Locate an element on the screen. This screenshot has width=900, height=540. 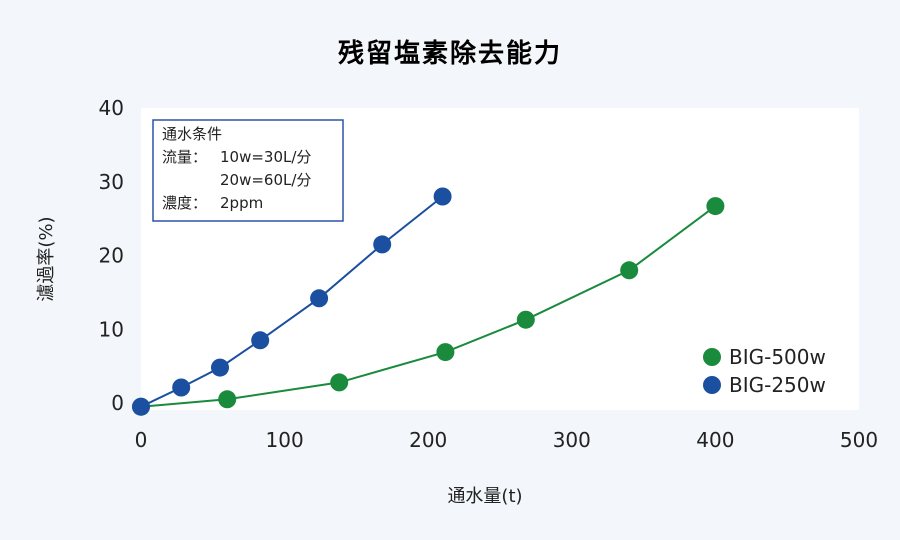
y-axis-label: 濾過率(%) is located at coordinates (46, 258).